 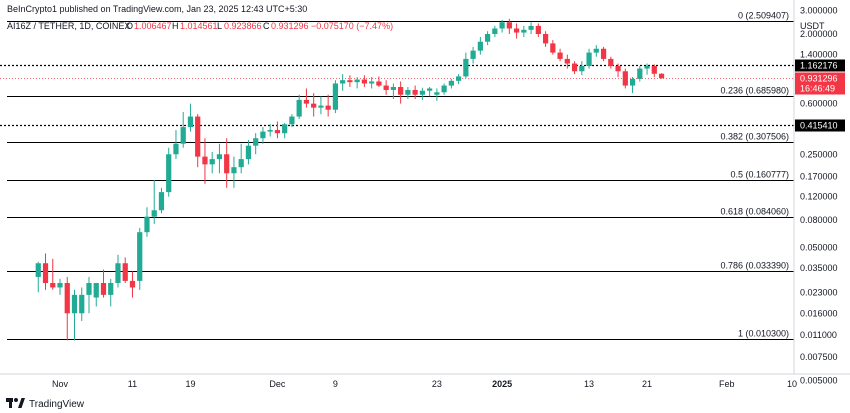 What do you see at coordinates (129, 26) in the screenshot?
I see `ohlc-open-label: O` at bounding box center [129, 26].